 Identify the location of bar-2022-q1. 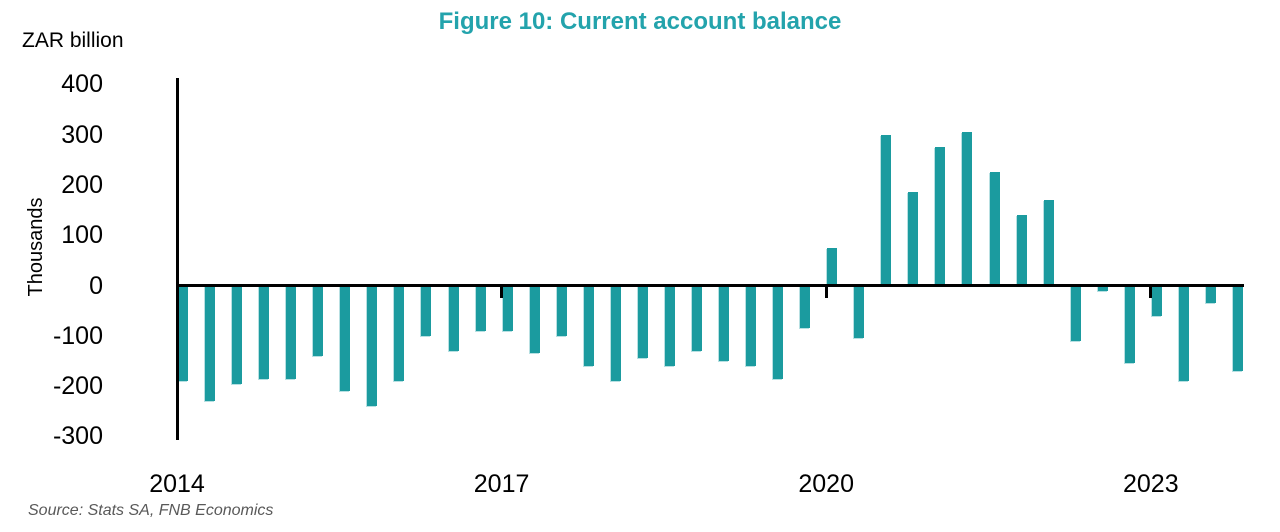
(1048, 242).